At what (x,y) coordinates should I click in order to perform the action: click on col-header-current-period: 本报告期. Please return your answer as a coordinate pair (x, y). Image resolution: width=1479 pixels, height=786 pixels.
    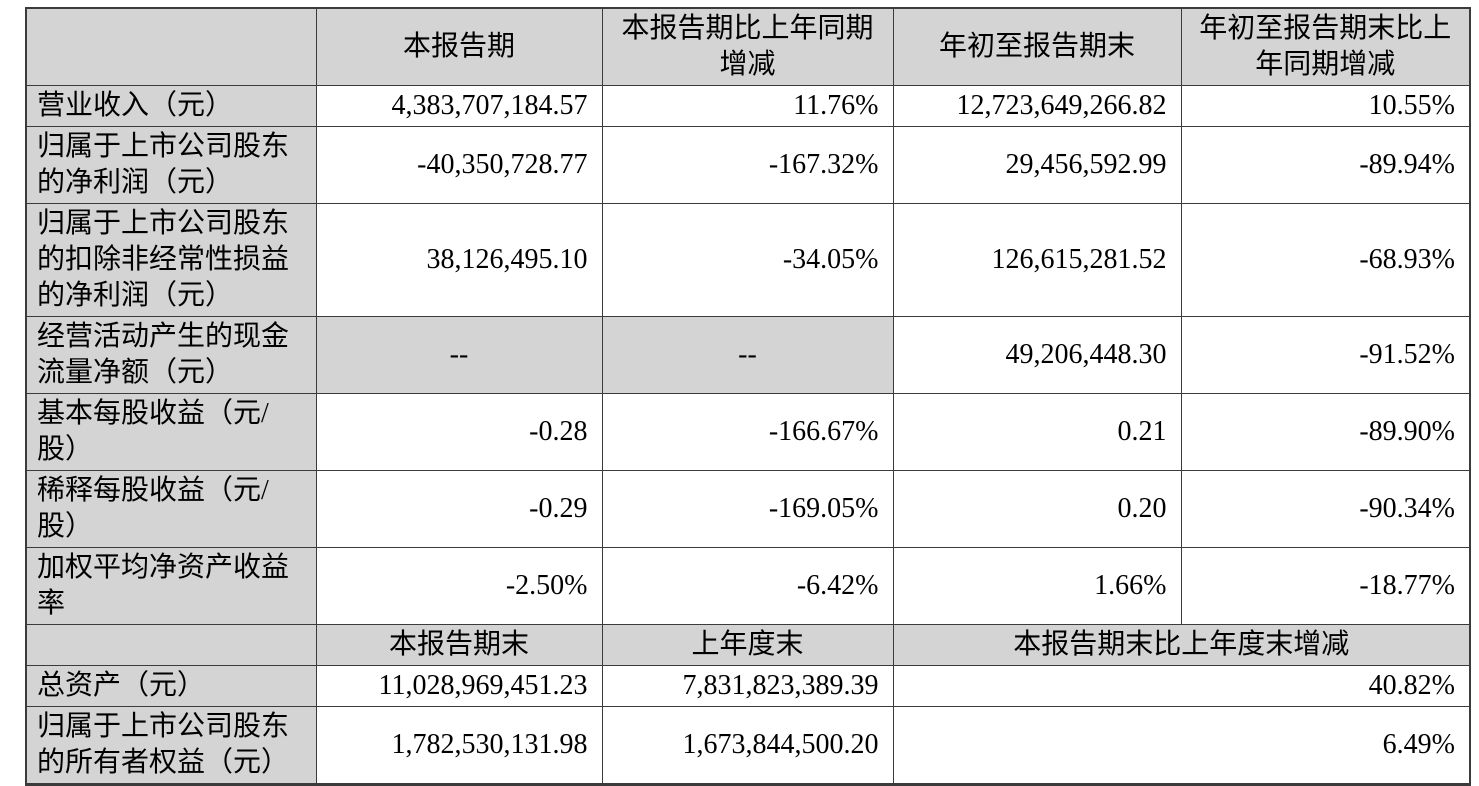
    Looking at the image, I should click on (459, 46).